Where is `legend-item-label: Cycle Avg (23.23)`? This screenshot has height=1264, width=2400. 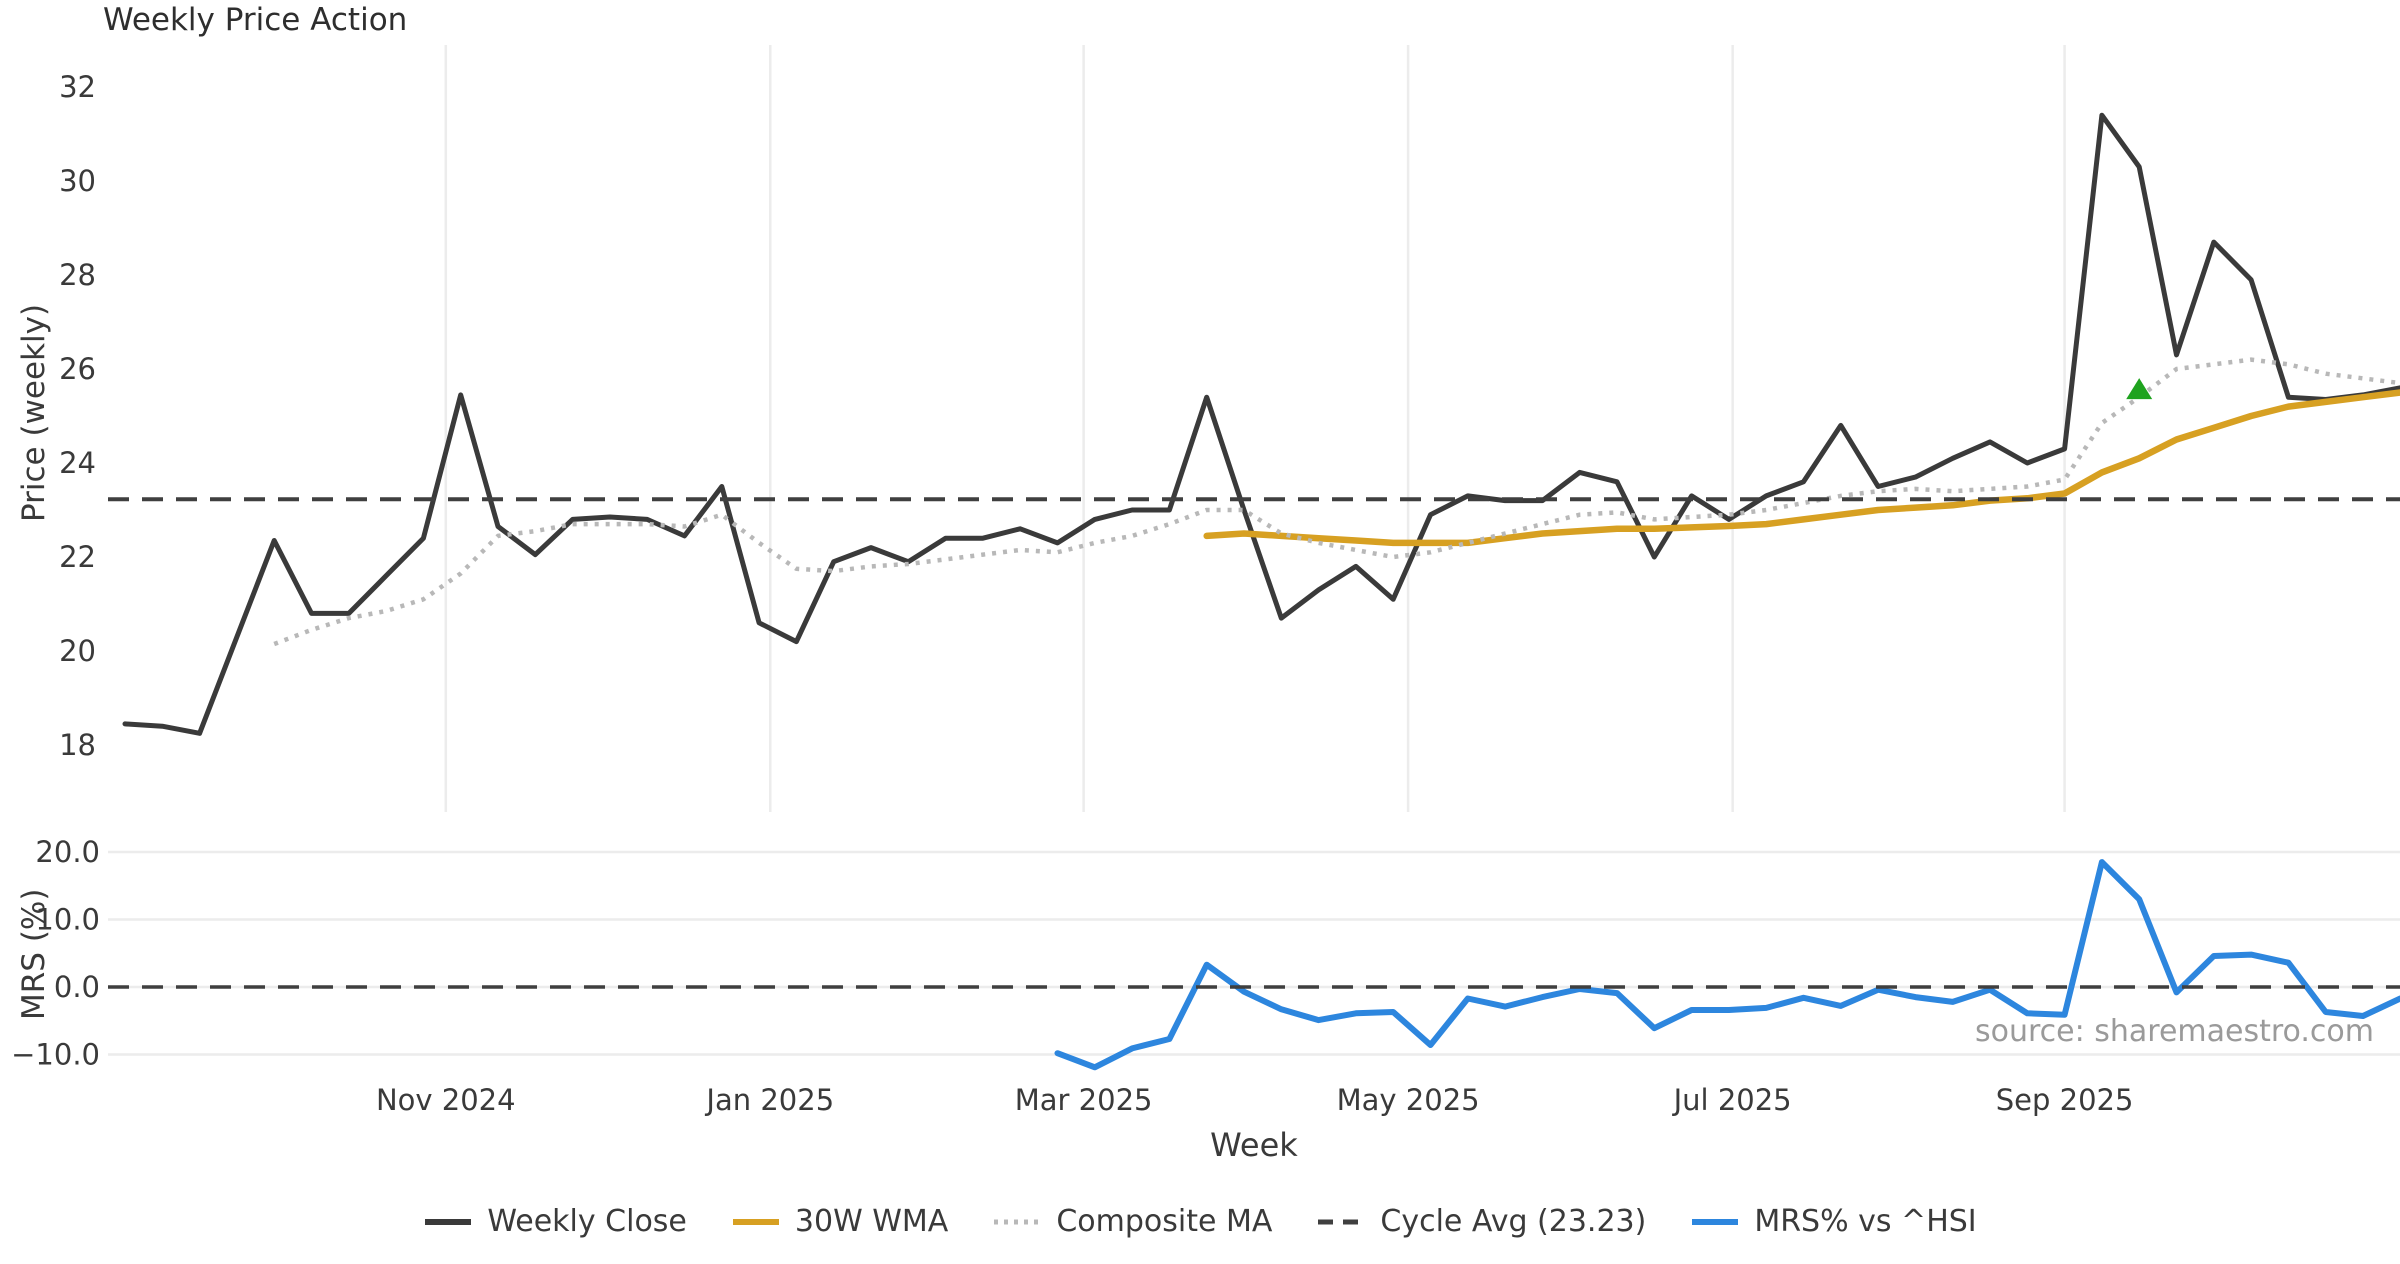
legend-item-label: Cycle Avg (23.23) is located at coordinates (1513, 1221).